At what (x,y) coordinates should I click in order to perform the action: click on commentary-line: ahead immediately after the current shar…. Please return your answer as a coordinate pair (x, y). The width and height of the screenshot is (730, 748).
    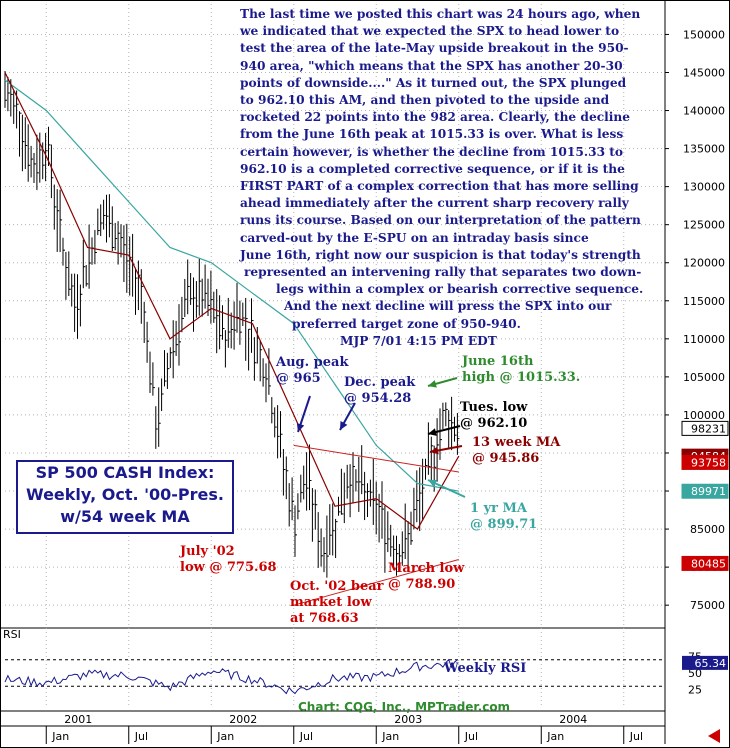
    Looking at the image, I should click on (434, 203).